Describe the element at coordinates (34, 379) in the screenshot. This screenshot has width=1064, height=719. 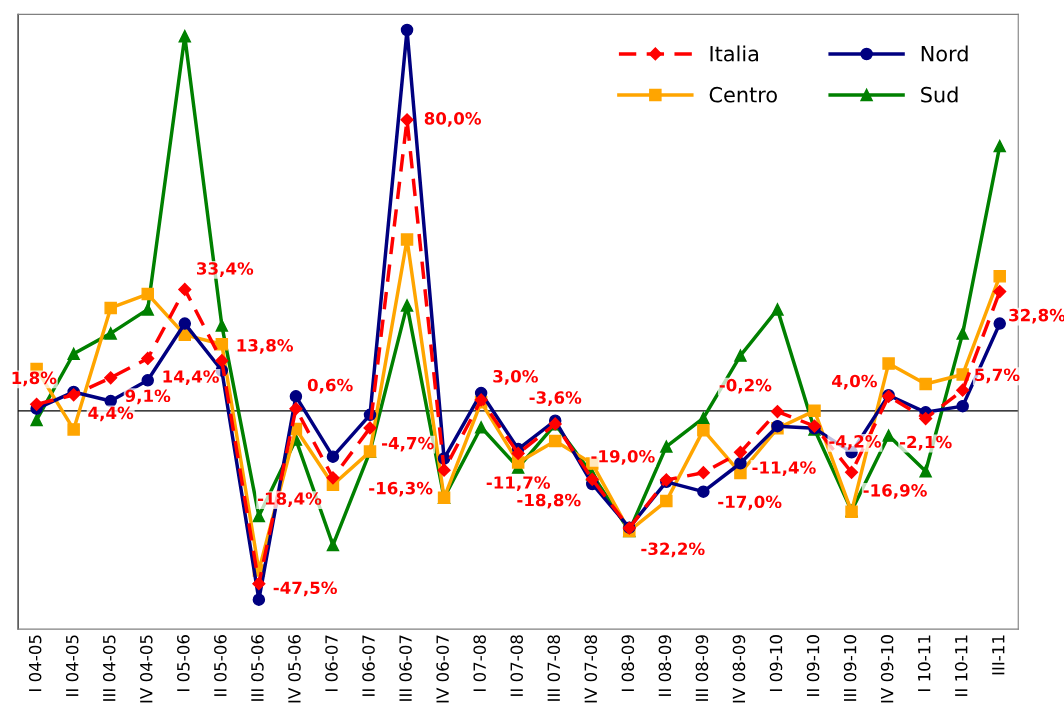
I see `data-label: 1,8%` at that location.